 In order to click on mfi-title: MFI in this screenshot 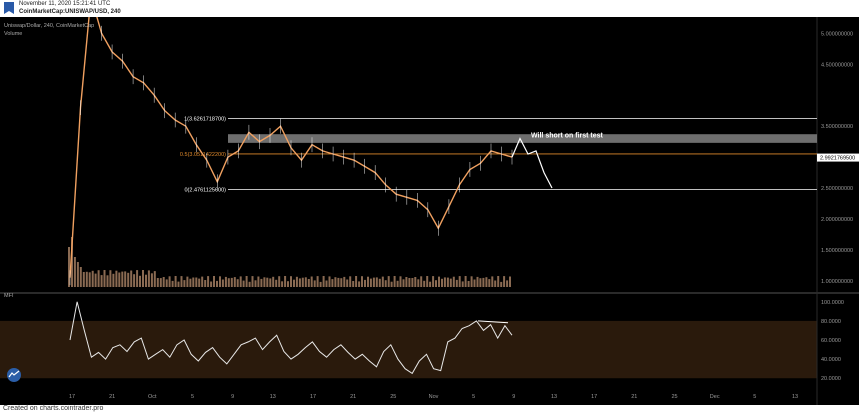, I will do `click(9, 296)`.